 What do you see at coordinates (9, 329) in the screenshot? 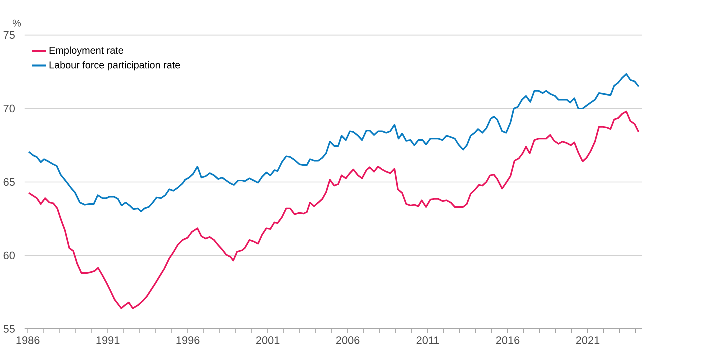
I see `y-tick-label: 55` at bounding box center [9, 329].